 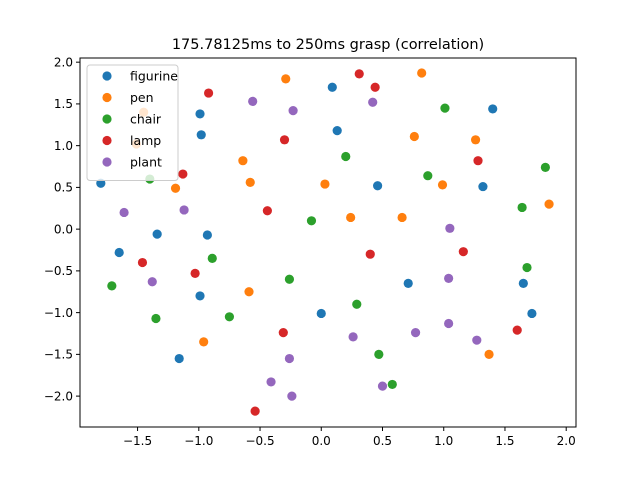 What do you see at coordinates (146, 119) in the screenshot?
I see `legend-label-chair: chair` at bounding box center [146, 119].